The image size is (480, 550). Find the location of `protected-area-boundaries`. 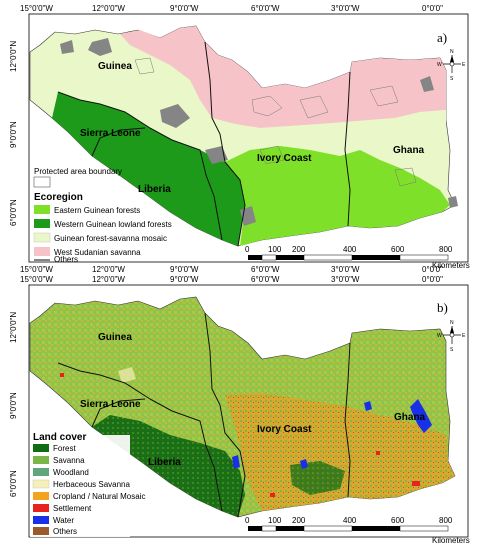

protected-area-boundaries is located at coordinates (275, 122).